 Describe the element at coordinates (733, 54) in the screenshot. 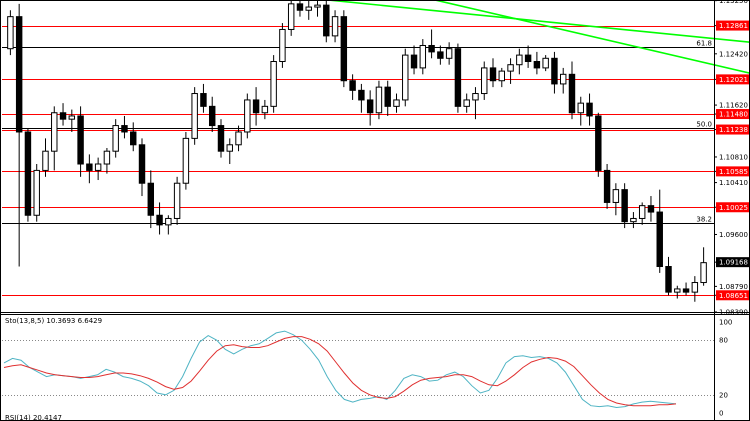

I see `axis-tick-label-2: 1.12420` at that location.